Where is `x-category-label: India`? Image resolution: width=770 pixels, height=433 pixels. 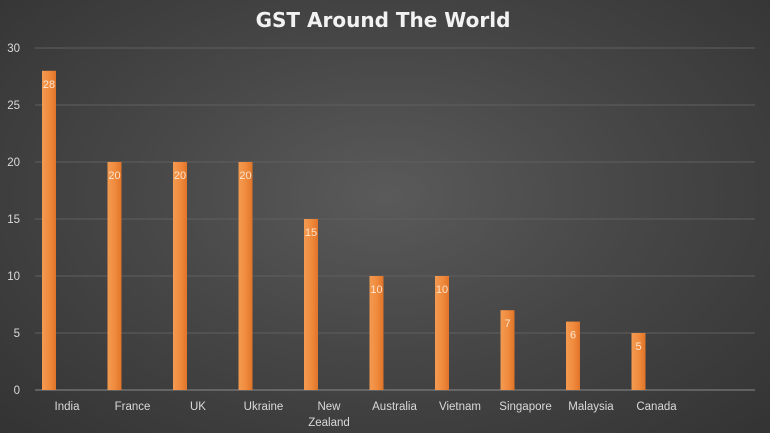
x-category-label: India is located at coordinates (68, 407).